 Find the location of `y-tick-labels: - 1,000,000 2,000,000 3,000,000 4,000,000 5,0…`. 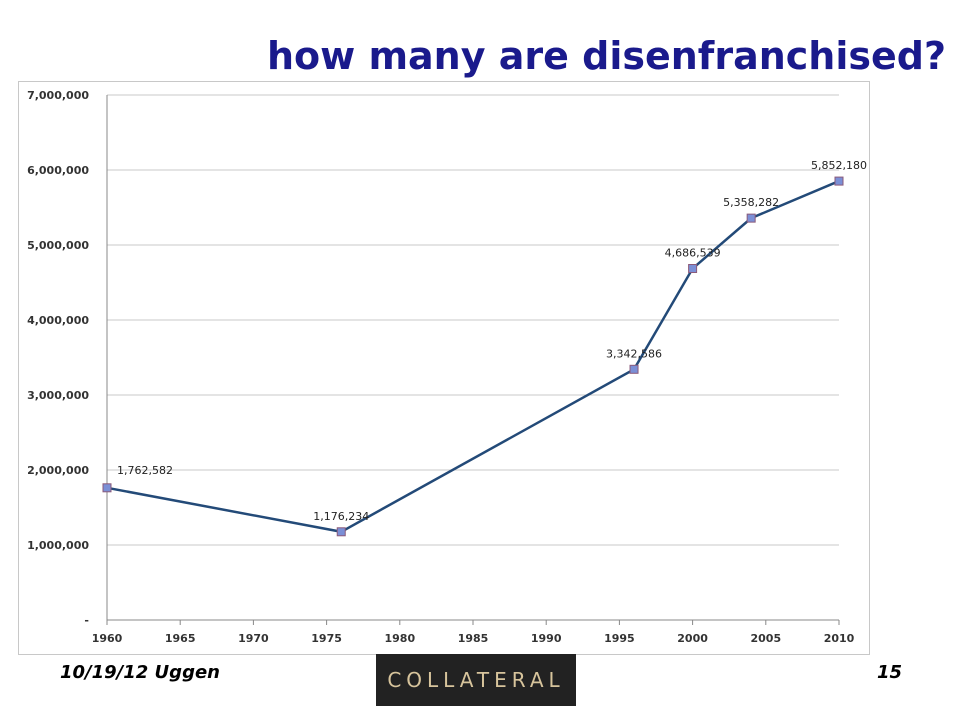

y-tick-labels: - 1,000,000 2,000,000 3,000,000 4,000,000 5,0… is located at coordinates (58, 358).